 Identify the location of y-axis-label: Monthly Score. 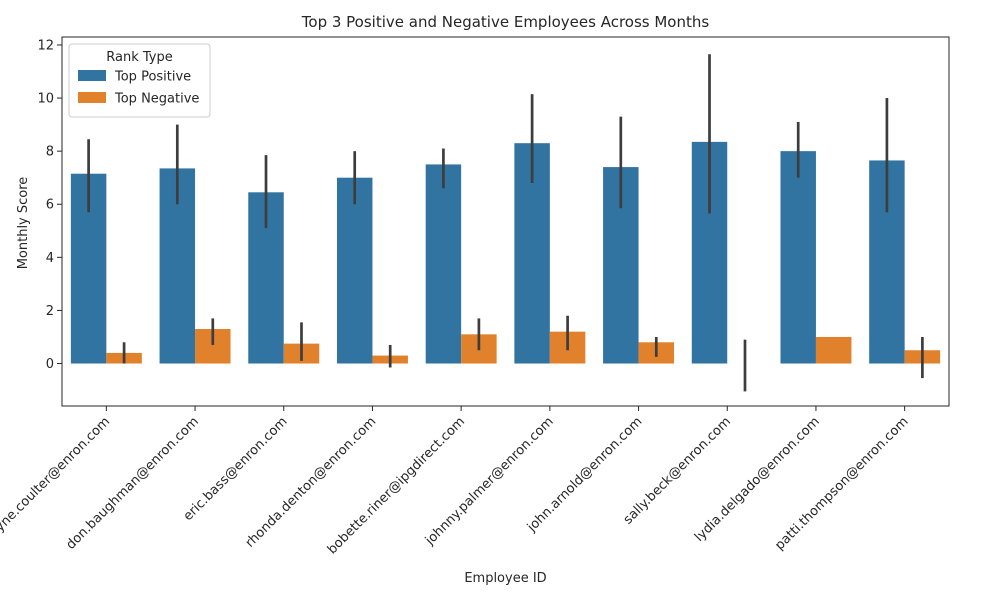
(23, 223).